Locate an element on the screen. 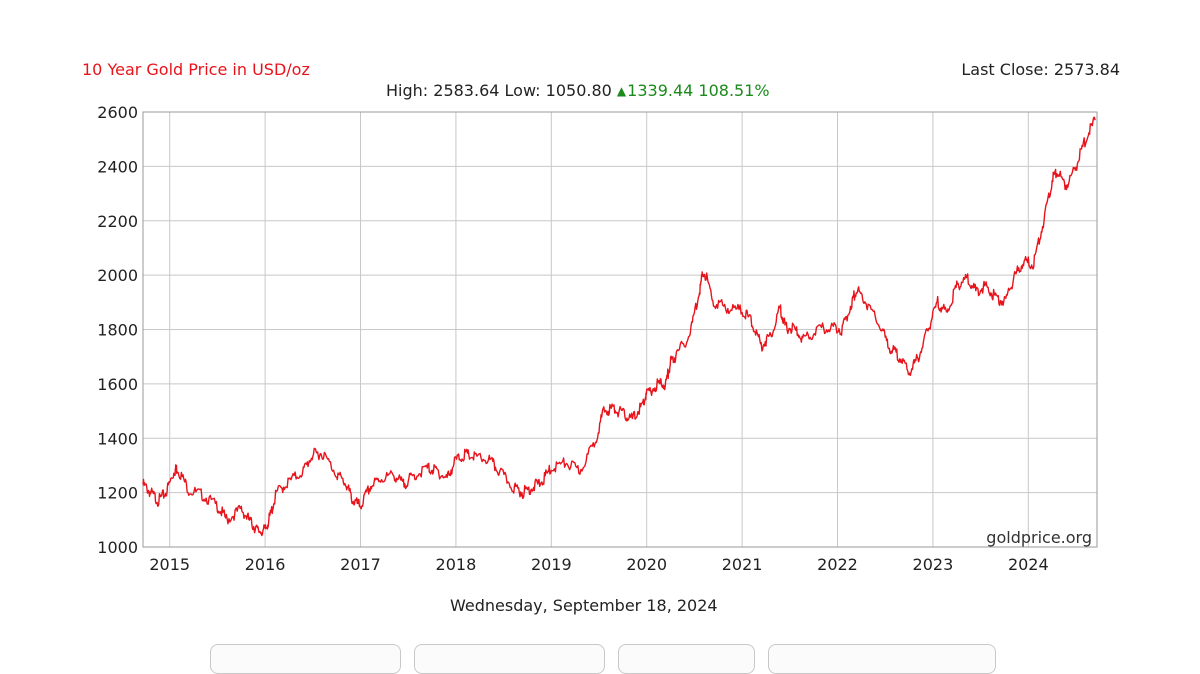  low-value: 1050.80 is located at coordinates (578, 90).